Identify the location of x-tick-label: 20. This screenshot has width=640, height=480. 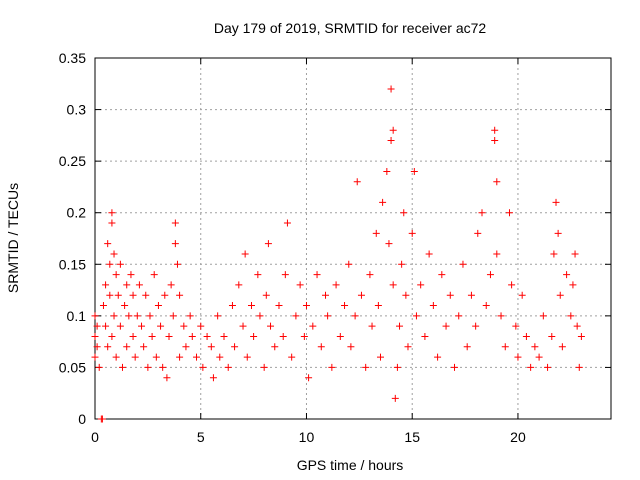
(518, 437).